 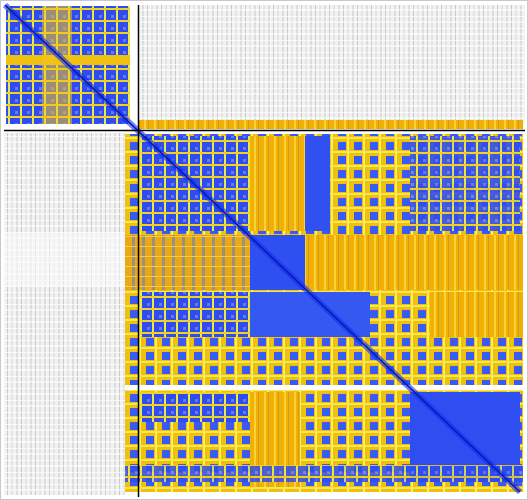 I want to click on block-gap, so click(x=324, y=387).